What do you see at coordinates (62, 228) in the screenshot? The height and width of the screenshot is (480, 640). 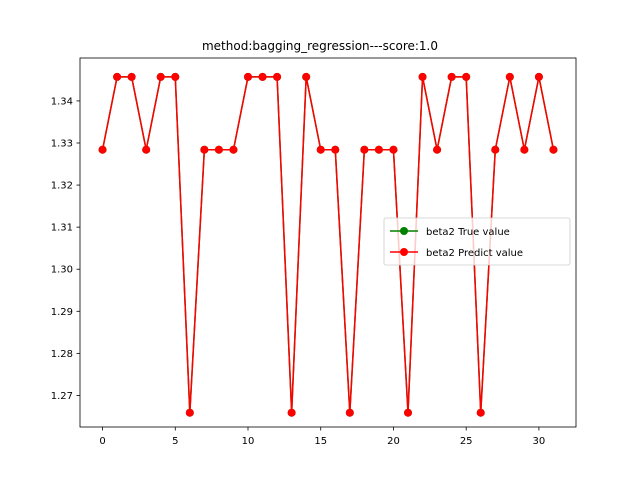 I see `y-tick-label: 1.31` at bounding box center [62, 228].